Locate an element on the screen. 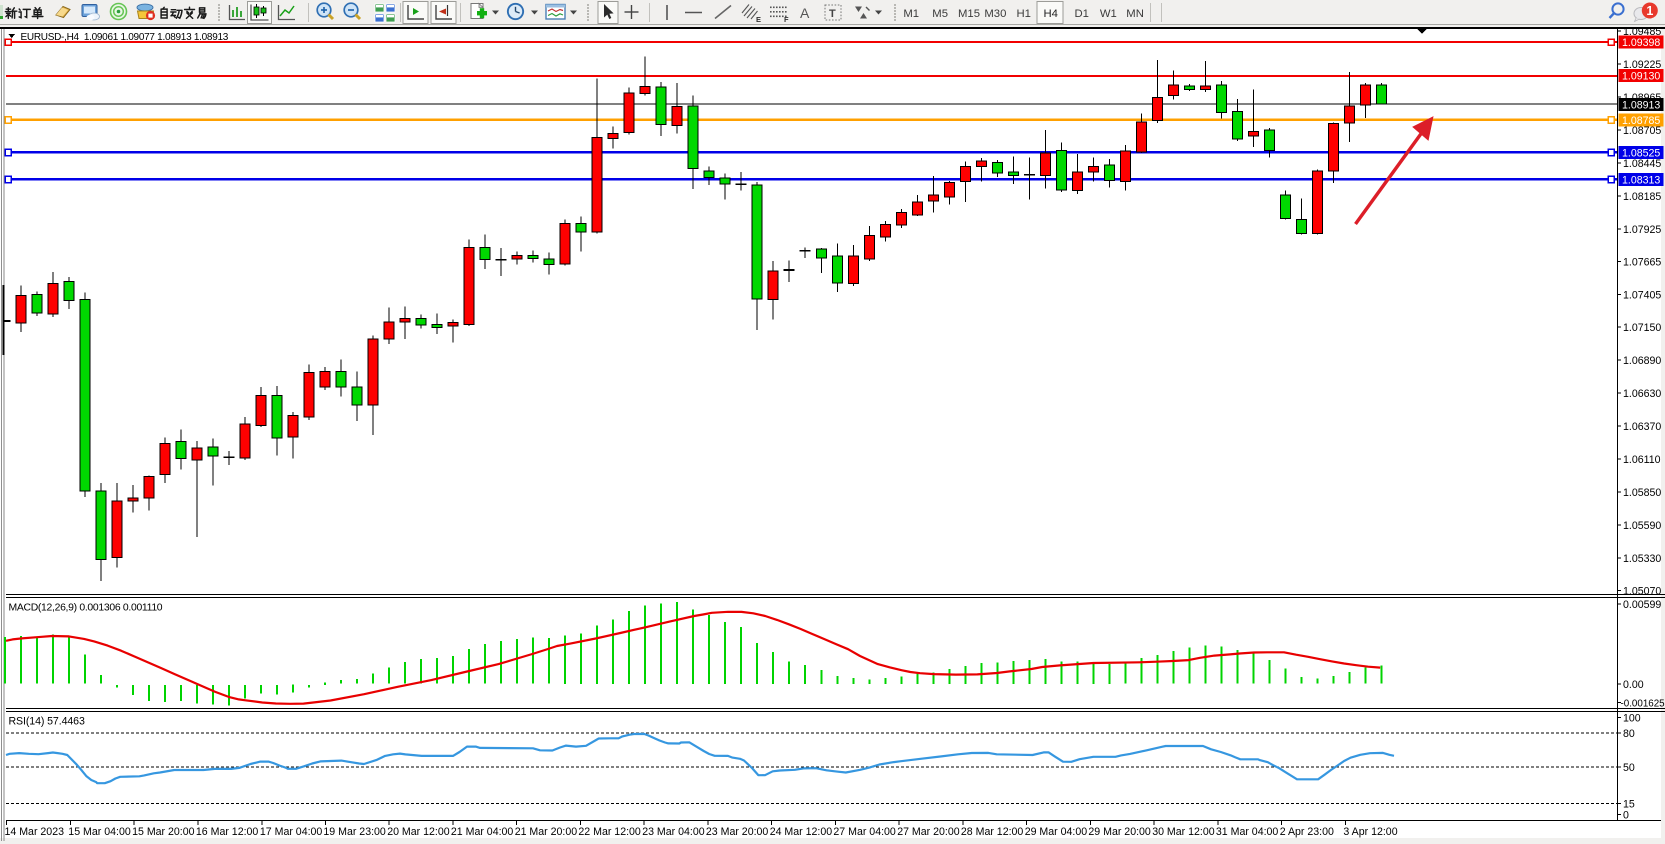  svg-text: 23 Mar 04:00 is located at coordinates (673, 832).